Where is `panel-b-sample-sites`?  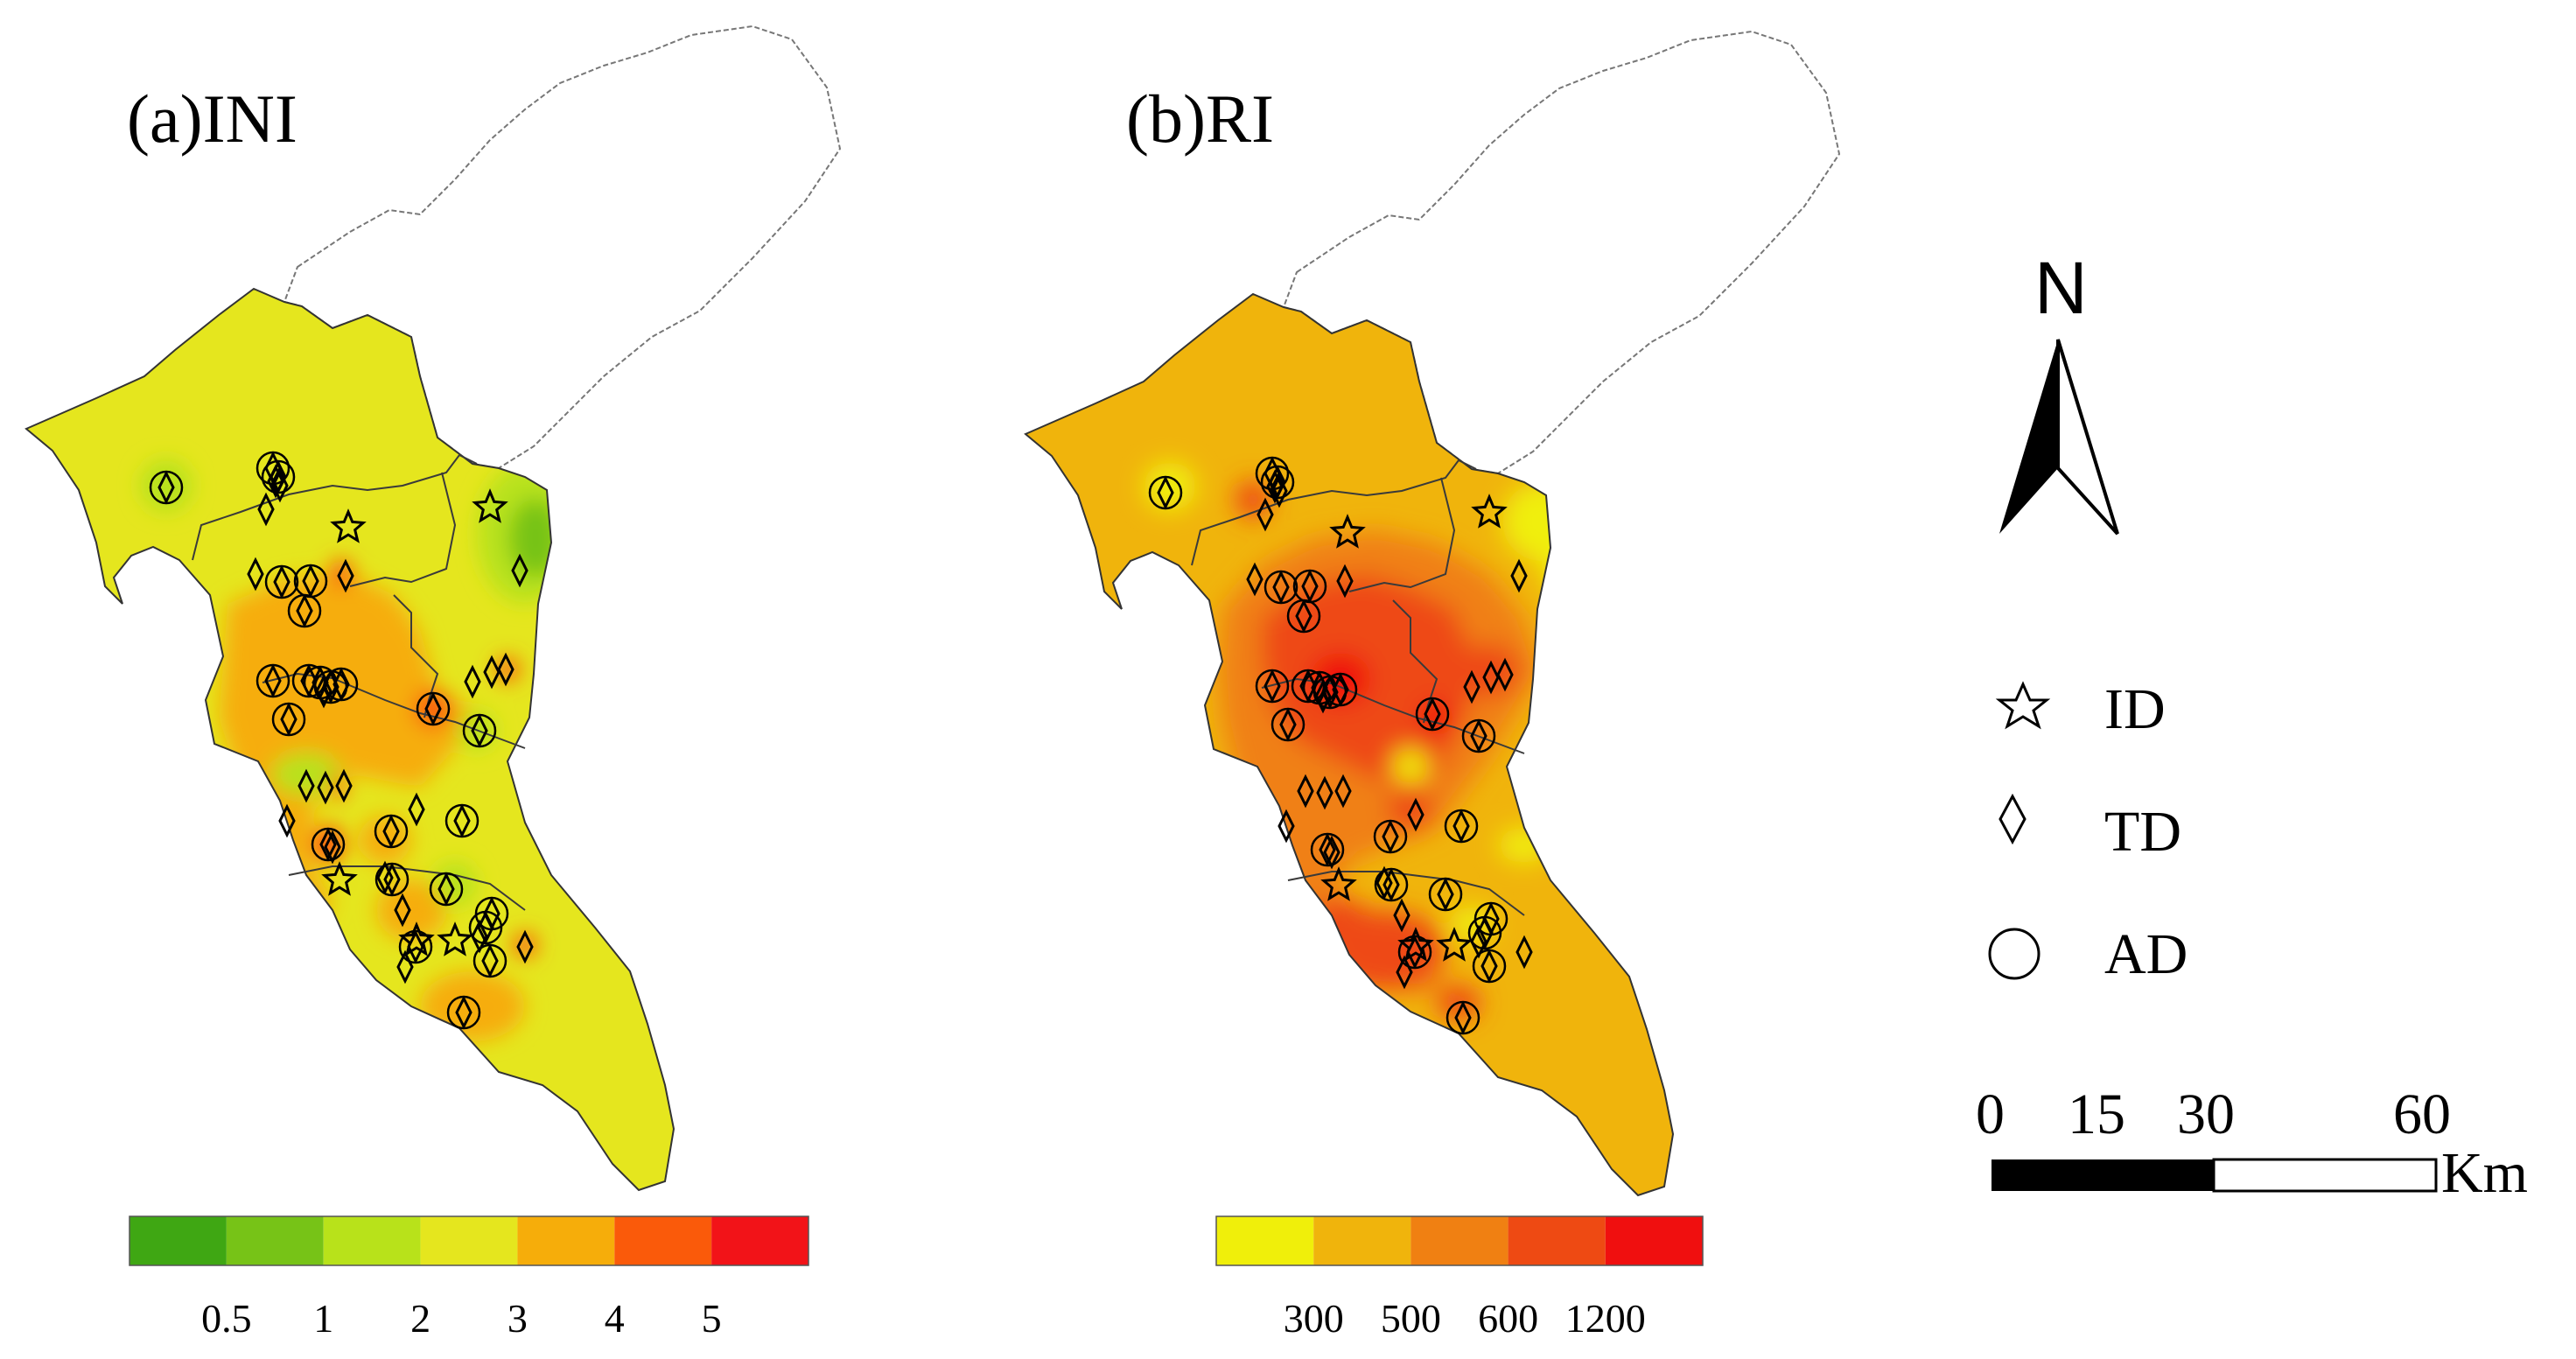 panel-b-sample-sites is located at coordinates (1340, 745).